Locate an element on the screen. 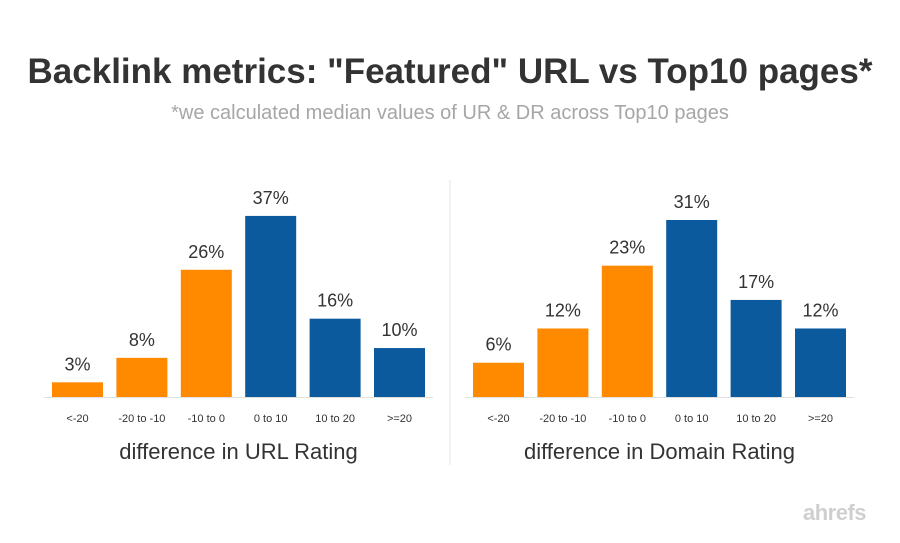  data-label: 31% is located at coordinates (692, 202).